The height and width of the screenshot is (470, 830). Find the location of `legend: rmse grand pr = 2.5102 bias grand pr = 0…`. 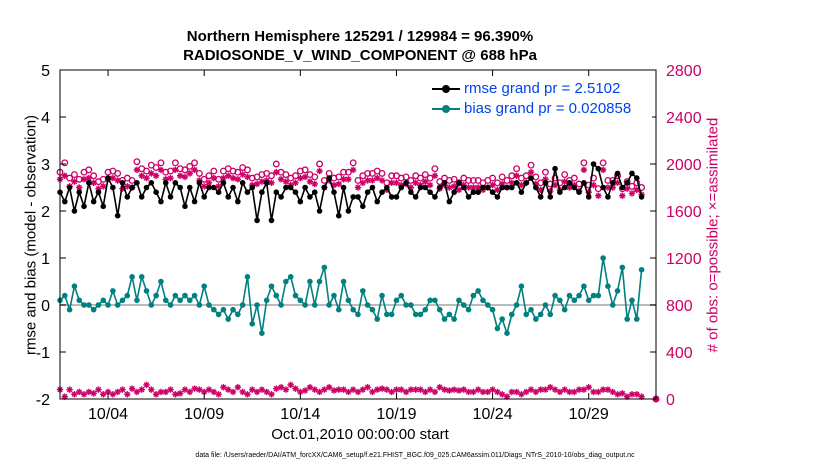

legend: rmse grand pr = 2.5102 bias grand pr = 0… is located at coordinates (538, 99).